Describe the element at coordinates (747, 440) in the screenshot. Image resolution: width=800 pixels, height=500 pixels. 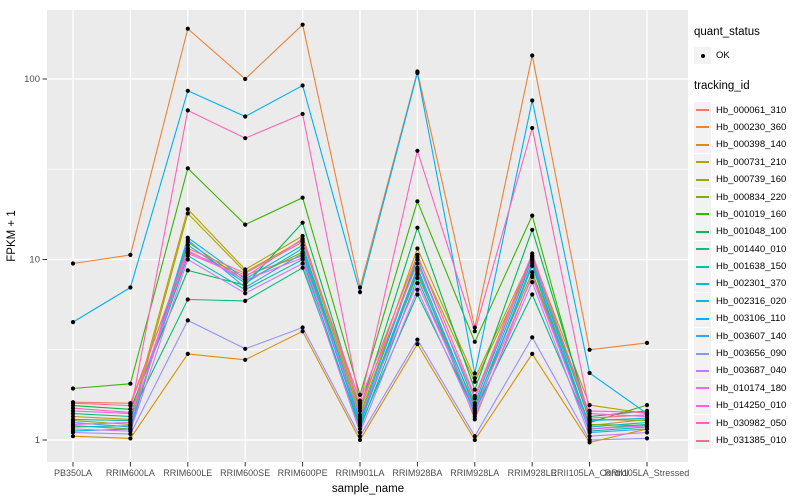
I see `legend-item: Hb_031385_010` at that location.